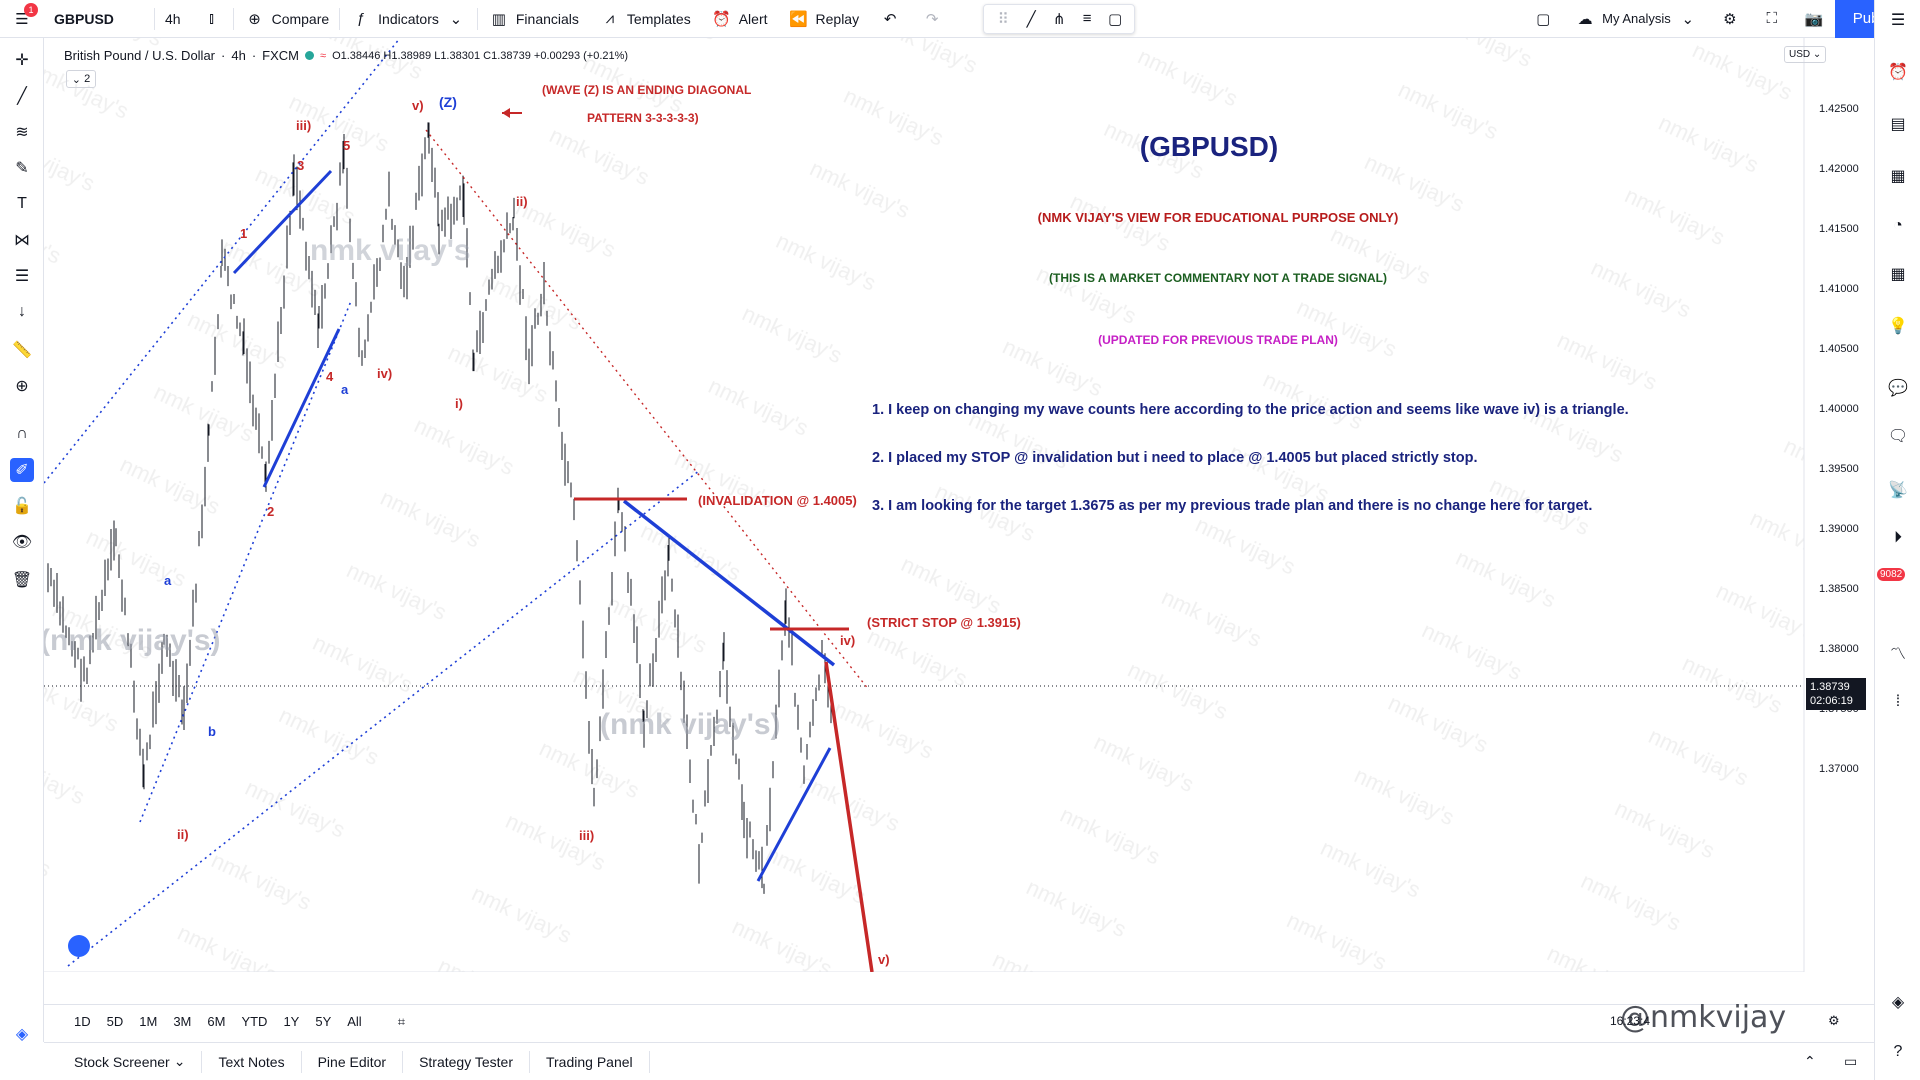  What do you see at coordinates (1630, 1021) in the screenshot?
I see `clock-time: 16:23:4` at bounding box center [1630, 1021].